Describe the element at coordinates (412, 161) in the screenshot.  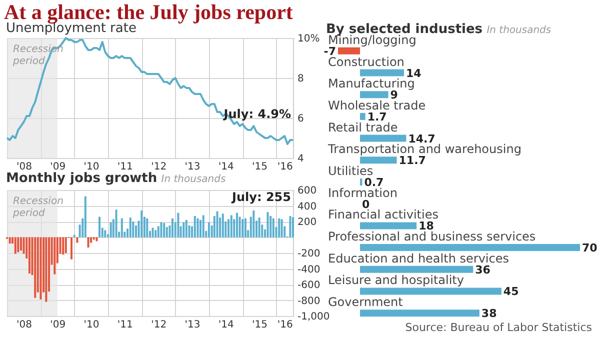
I see `data-label: 11.7` at that location.